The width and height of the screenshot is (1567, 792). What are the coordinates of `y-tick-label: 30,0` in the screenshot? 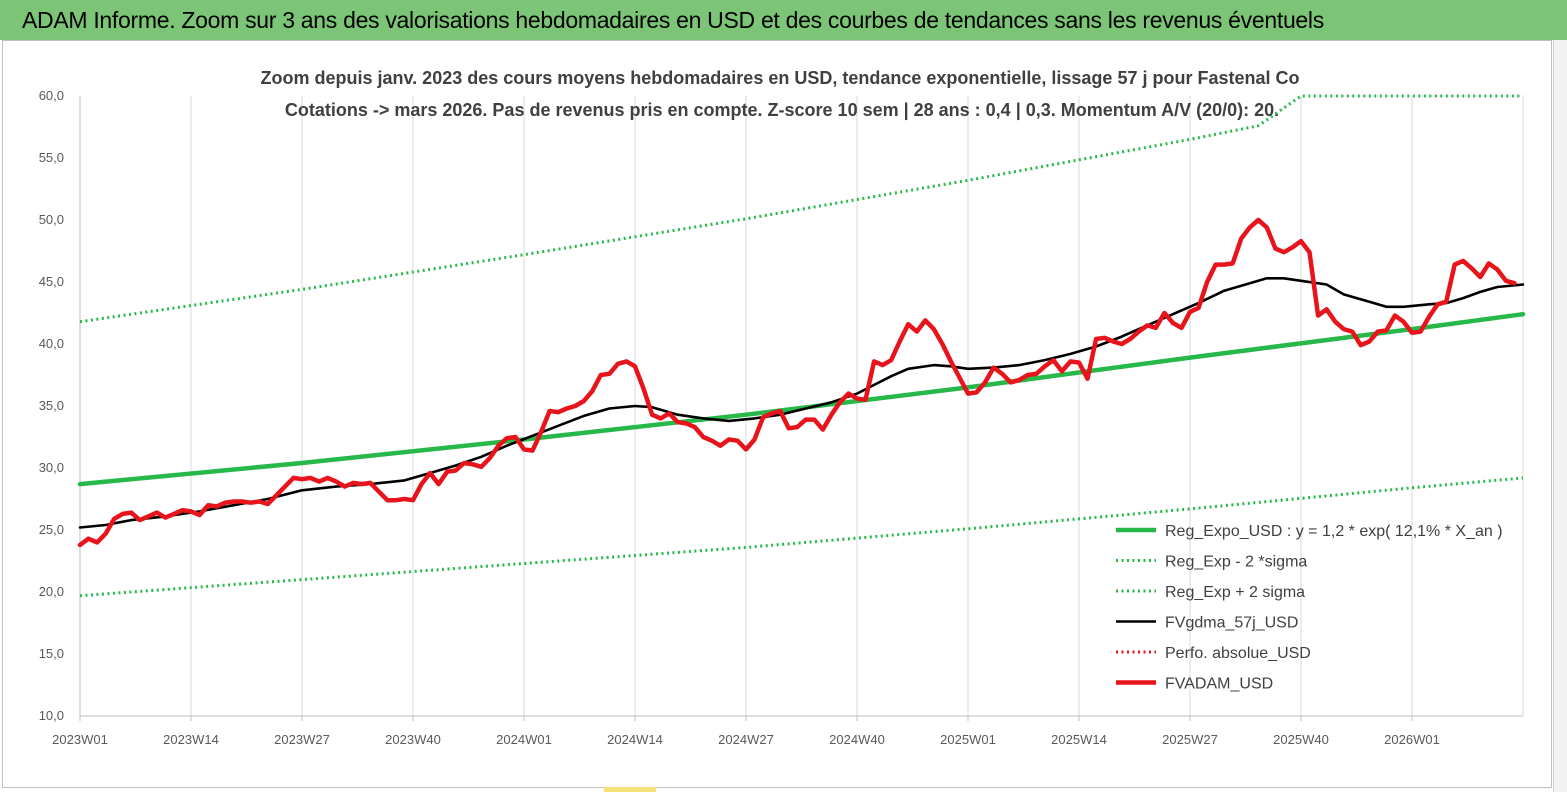 It's located at (51, 467).